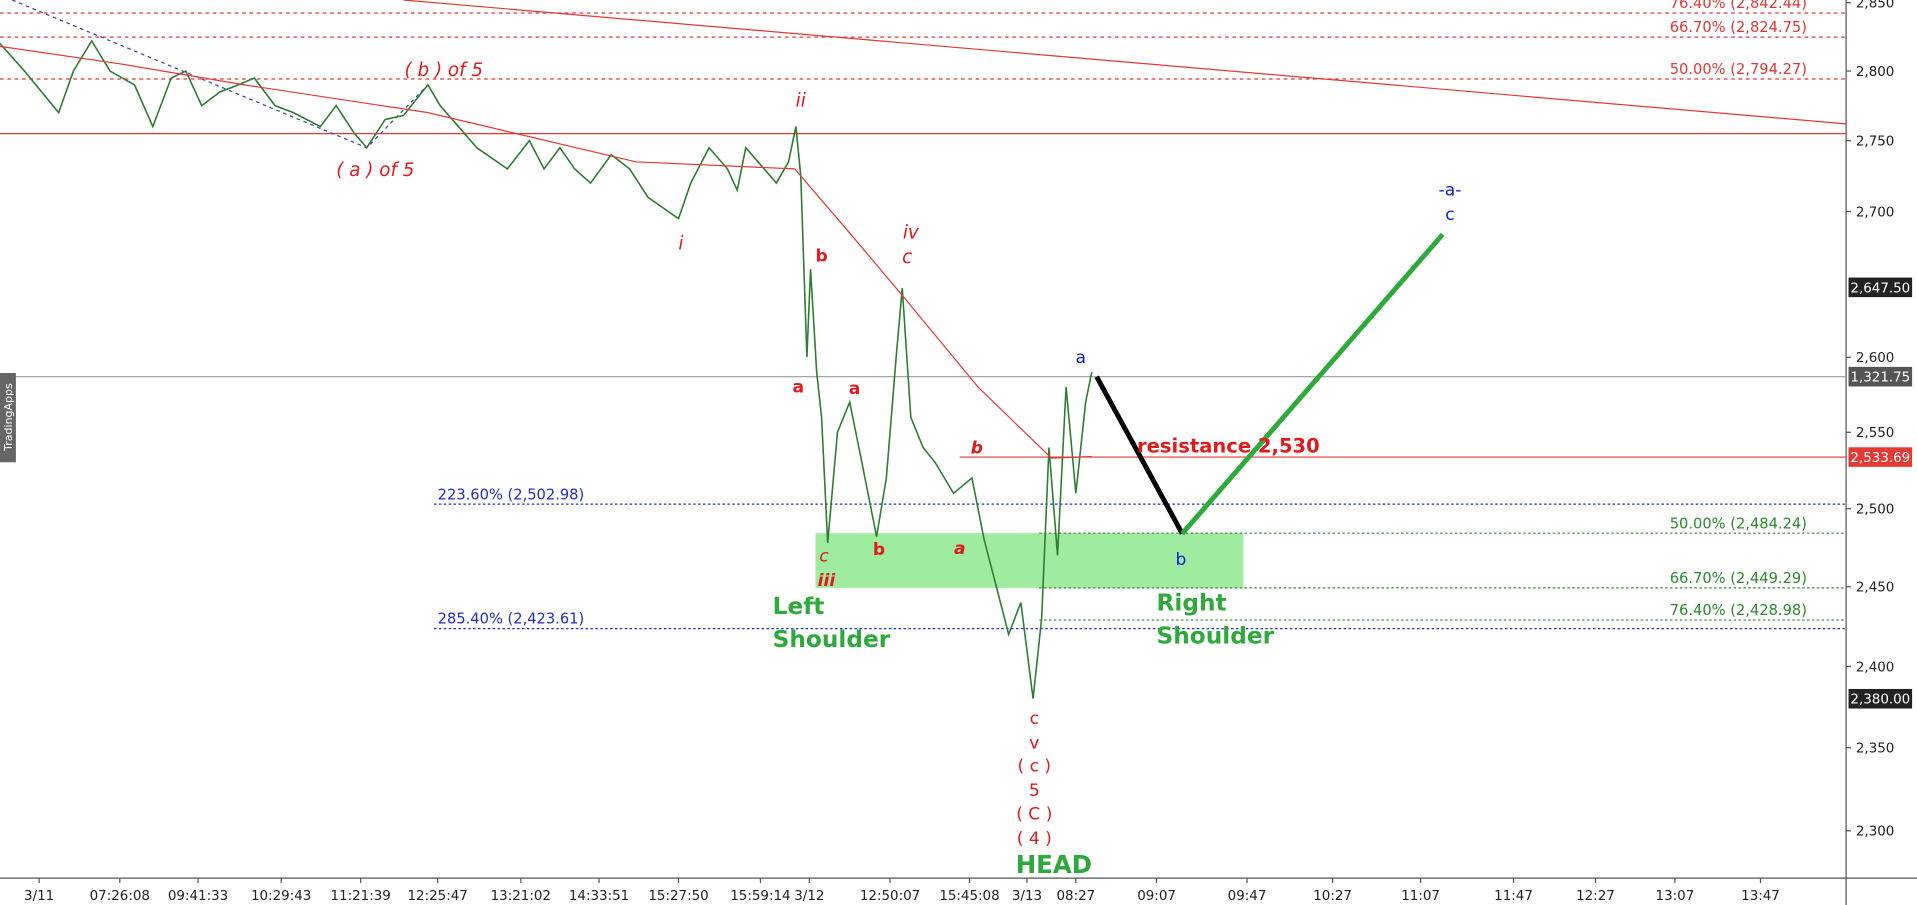  What do you see at coordinates (1875, 72) in the screenshot?
I see `y-tick-label: 2,800` at bounding box center [1875, 72].